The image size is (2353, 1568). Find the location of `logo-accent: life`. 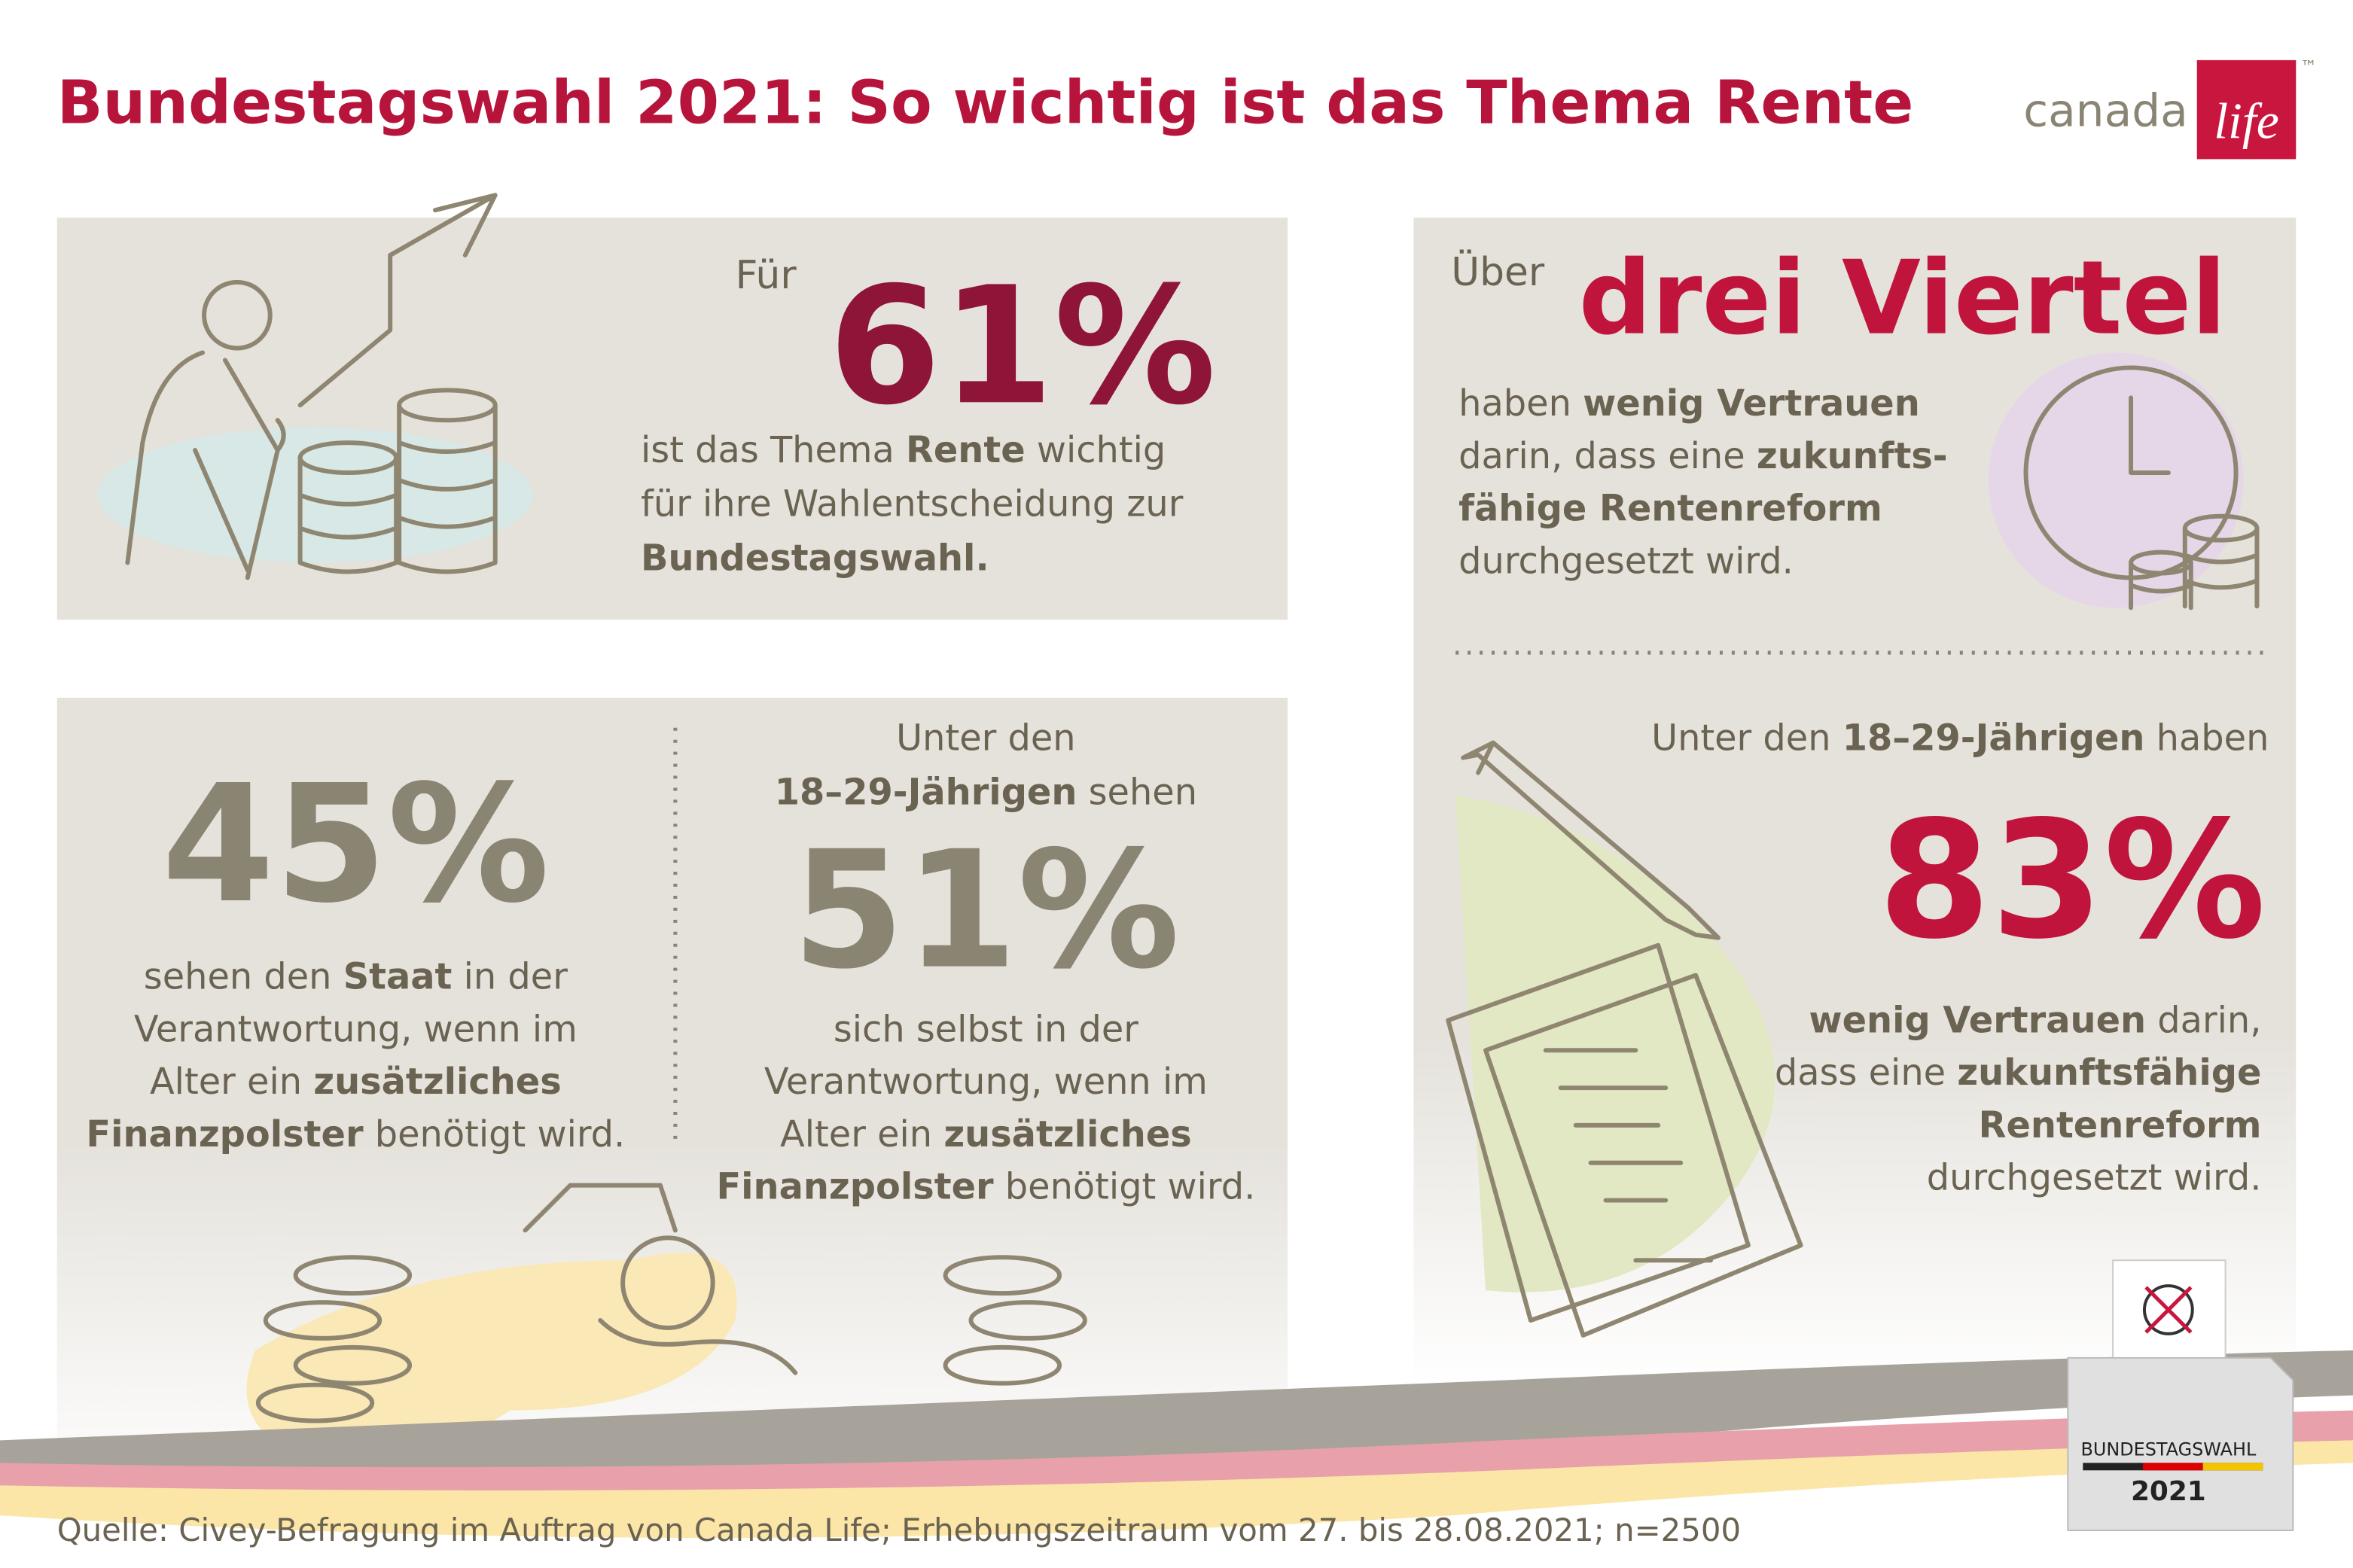

logo-accent: life is located at coordinates (2246, 121).